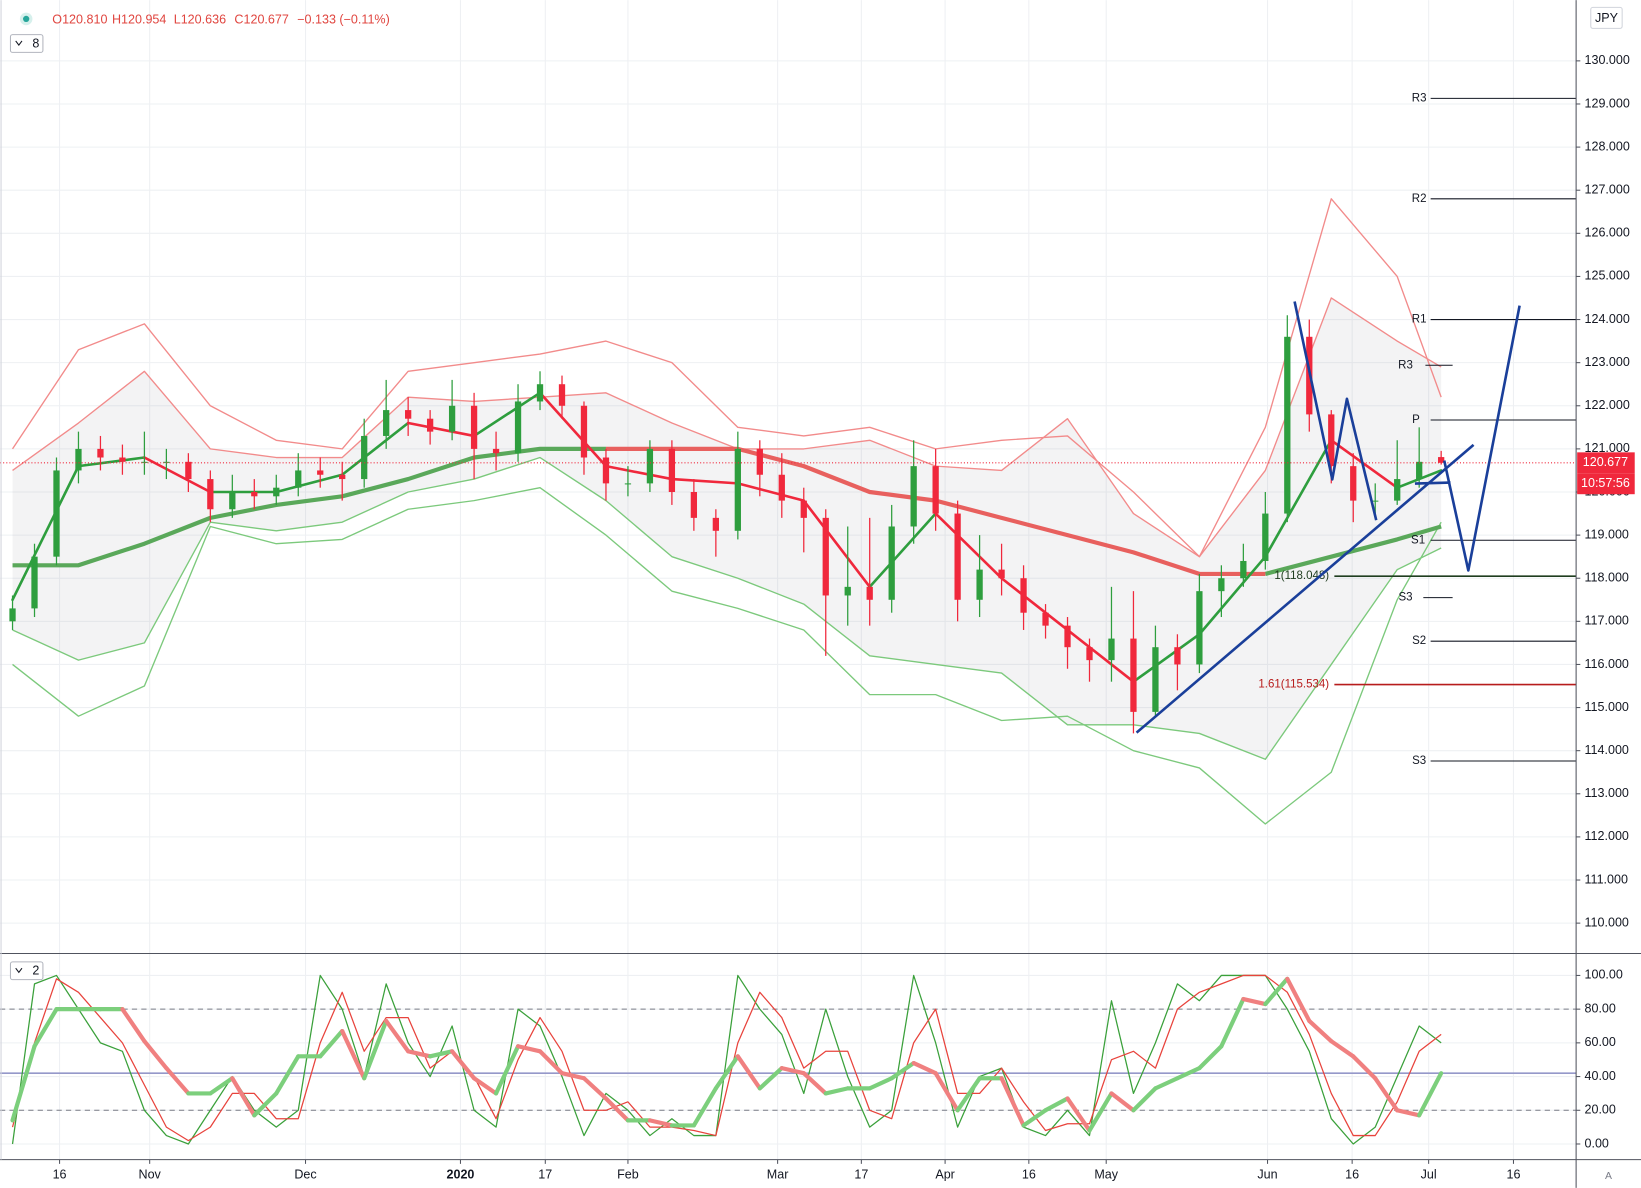 This screenshot has height=1188, width=1641. I want to click on x-tick-label: May, so click(1106, 1175).